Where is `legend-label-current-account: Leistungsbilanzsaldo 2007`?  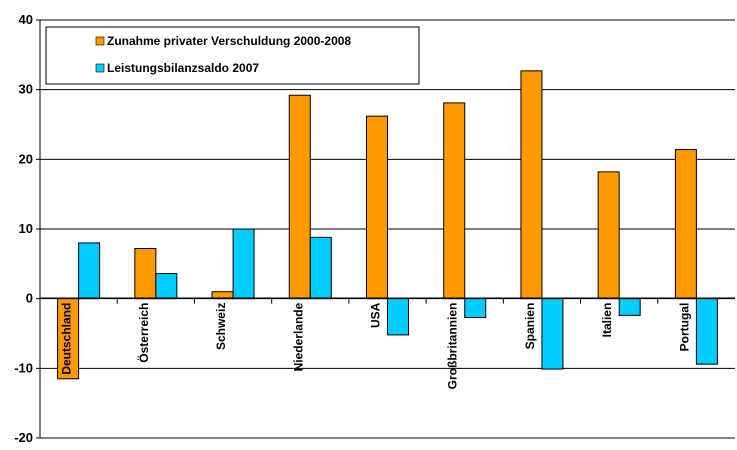 legend-label-current-account: Leistungsbilanzsaldo 2007 is located at coordinates (183, 68).